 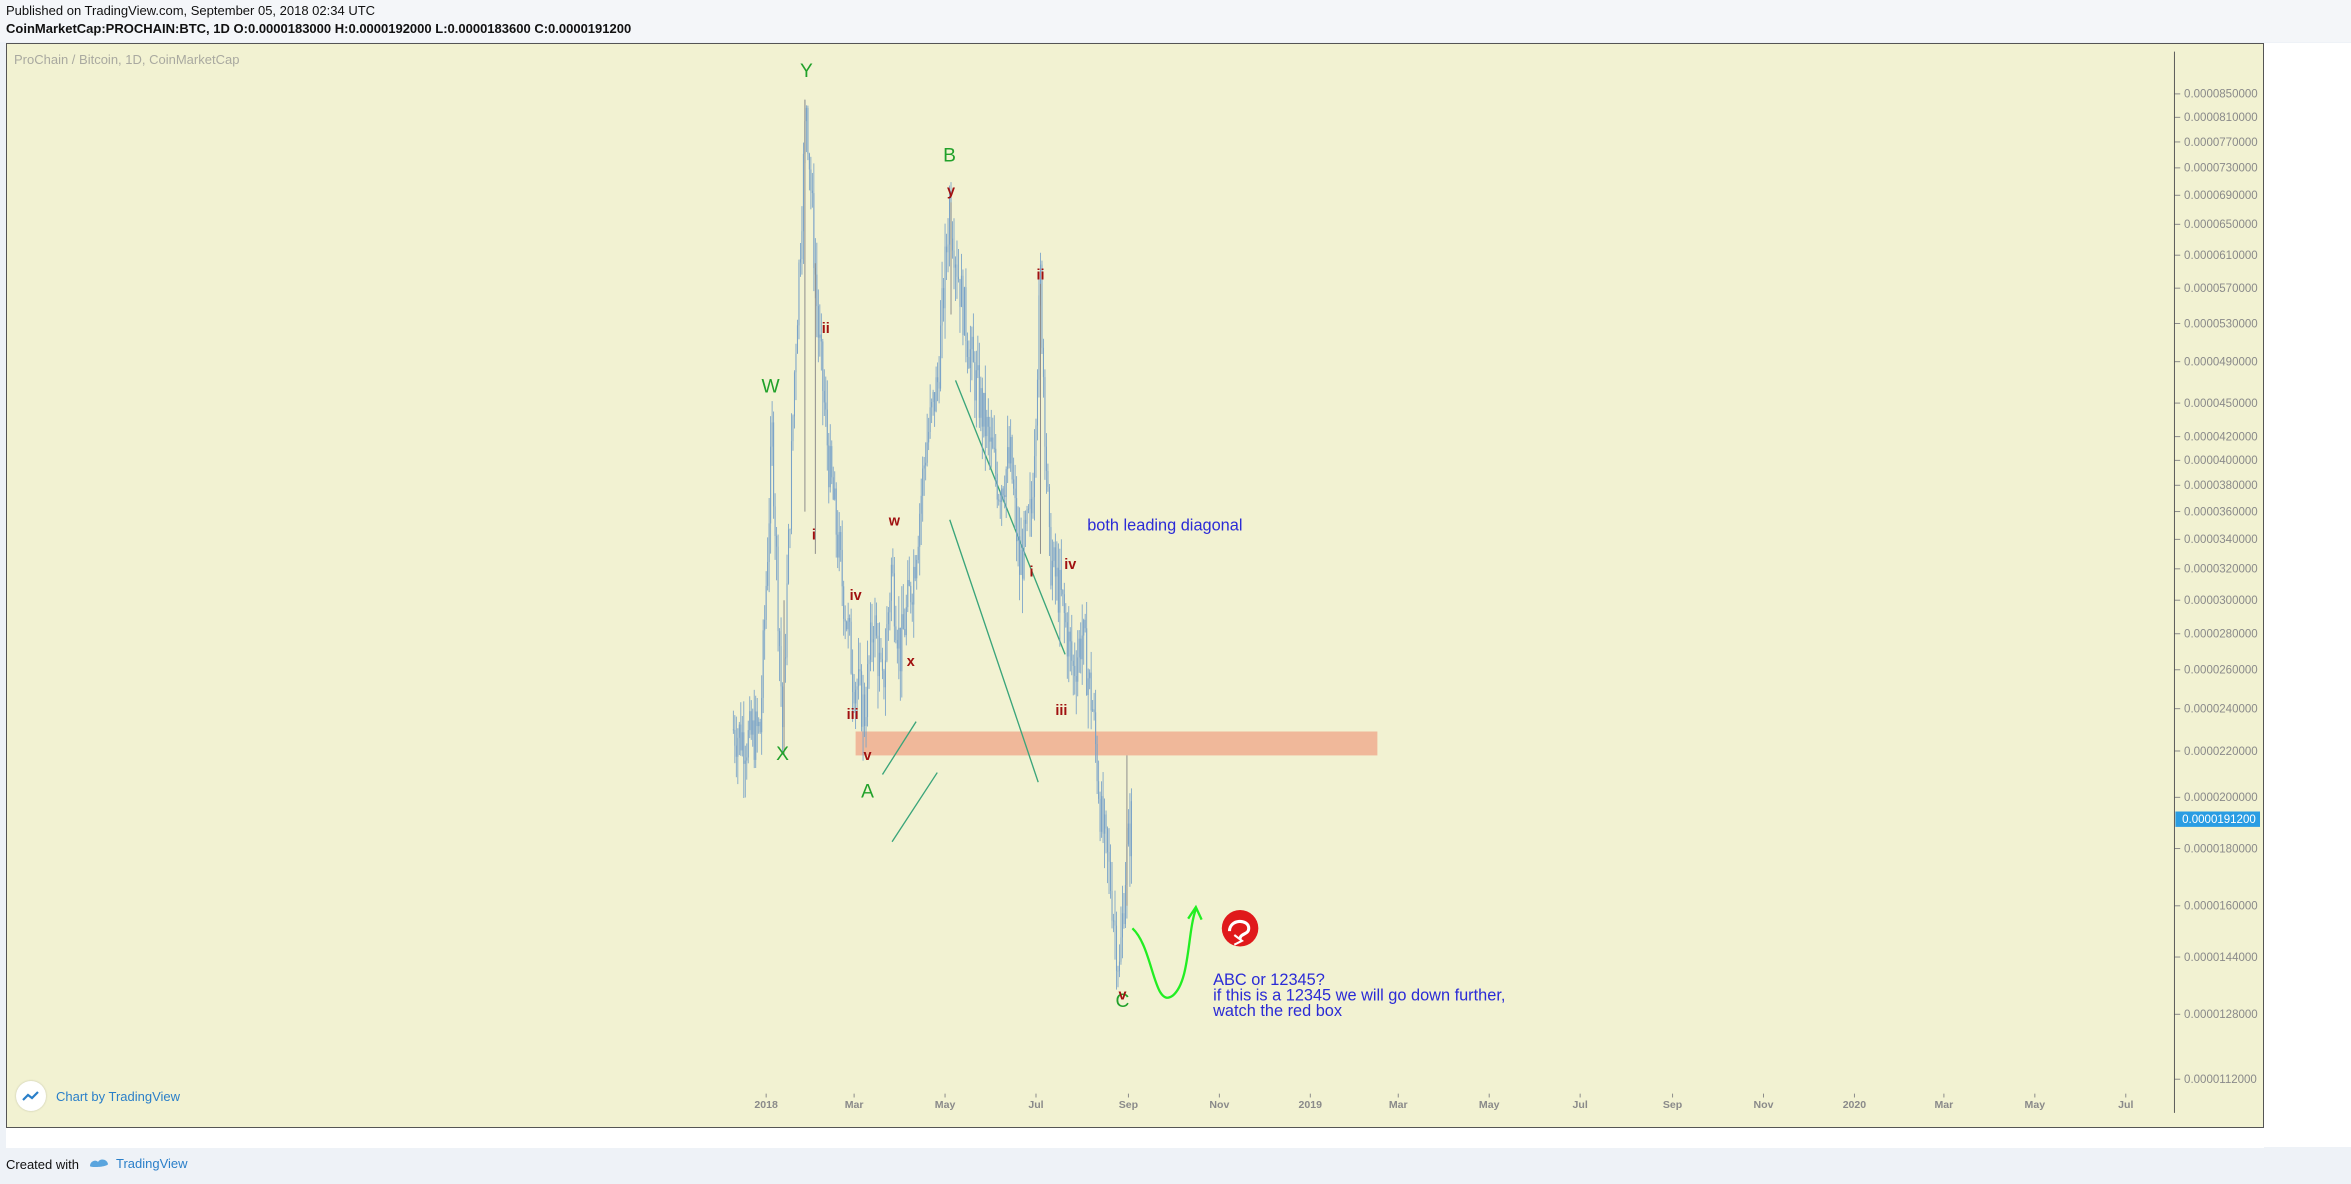 I want to click on low-label: L:, so click(x=441, y=28).